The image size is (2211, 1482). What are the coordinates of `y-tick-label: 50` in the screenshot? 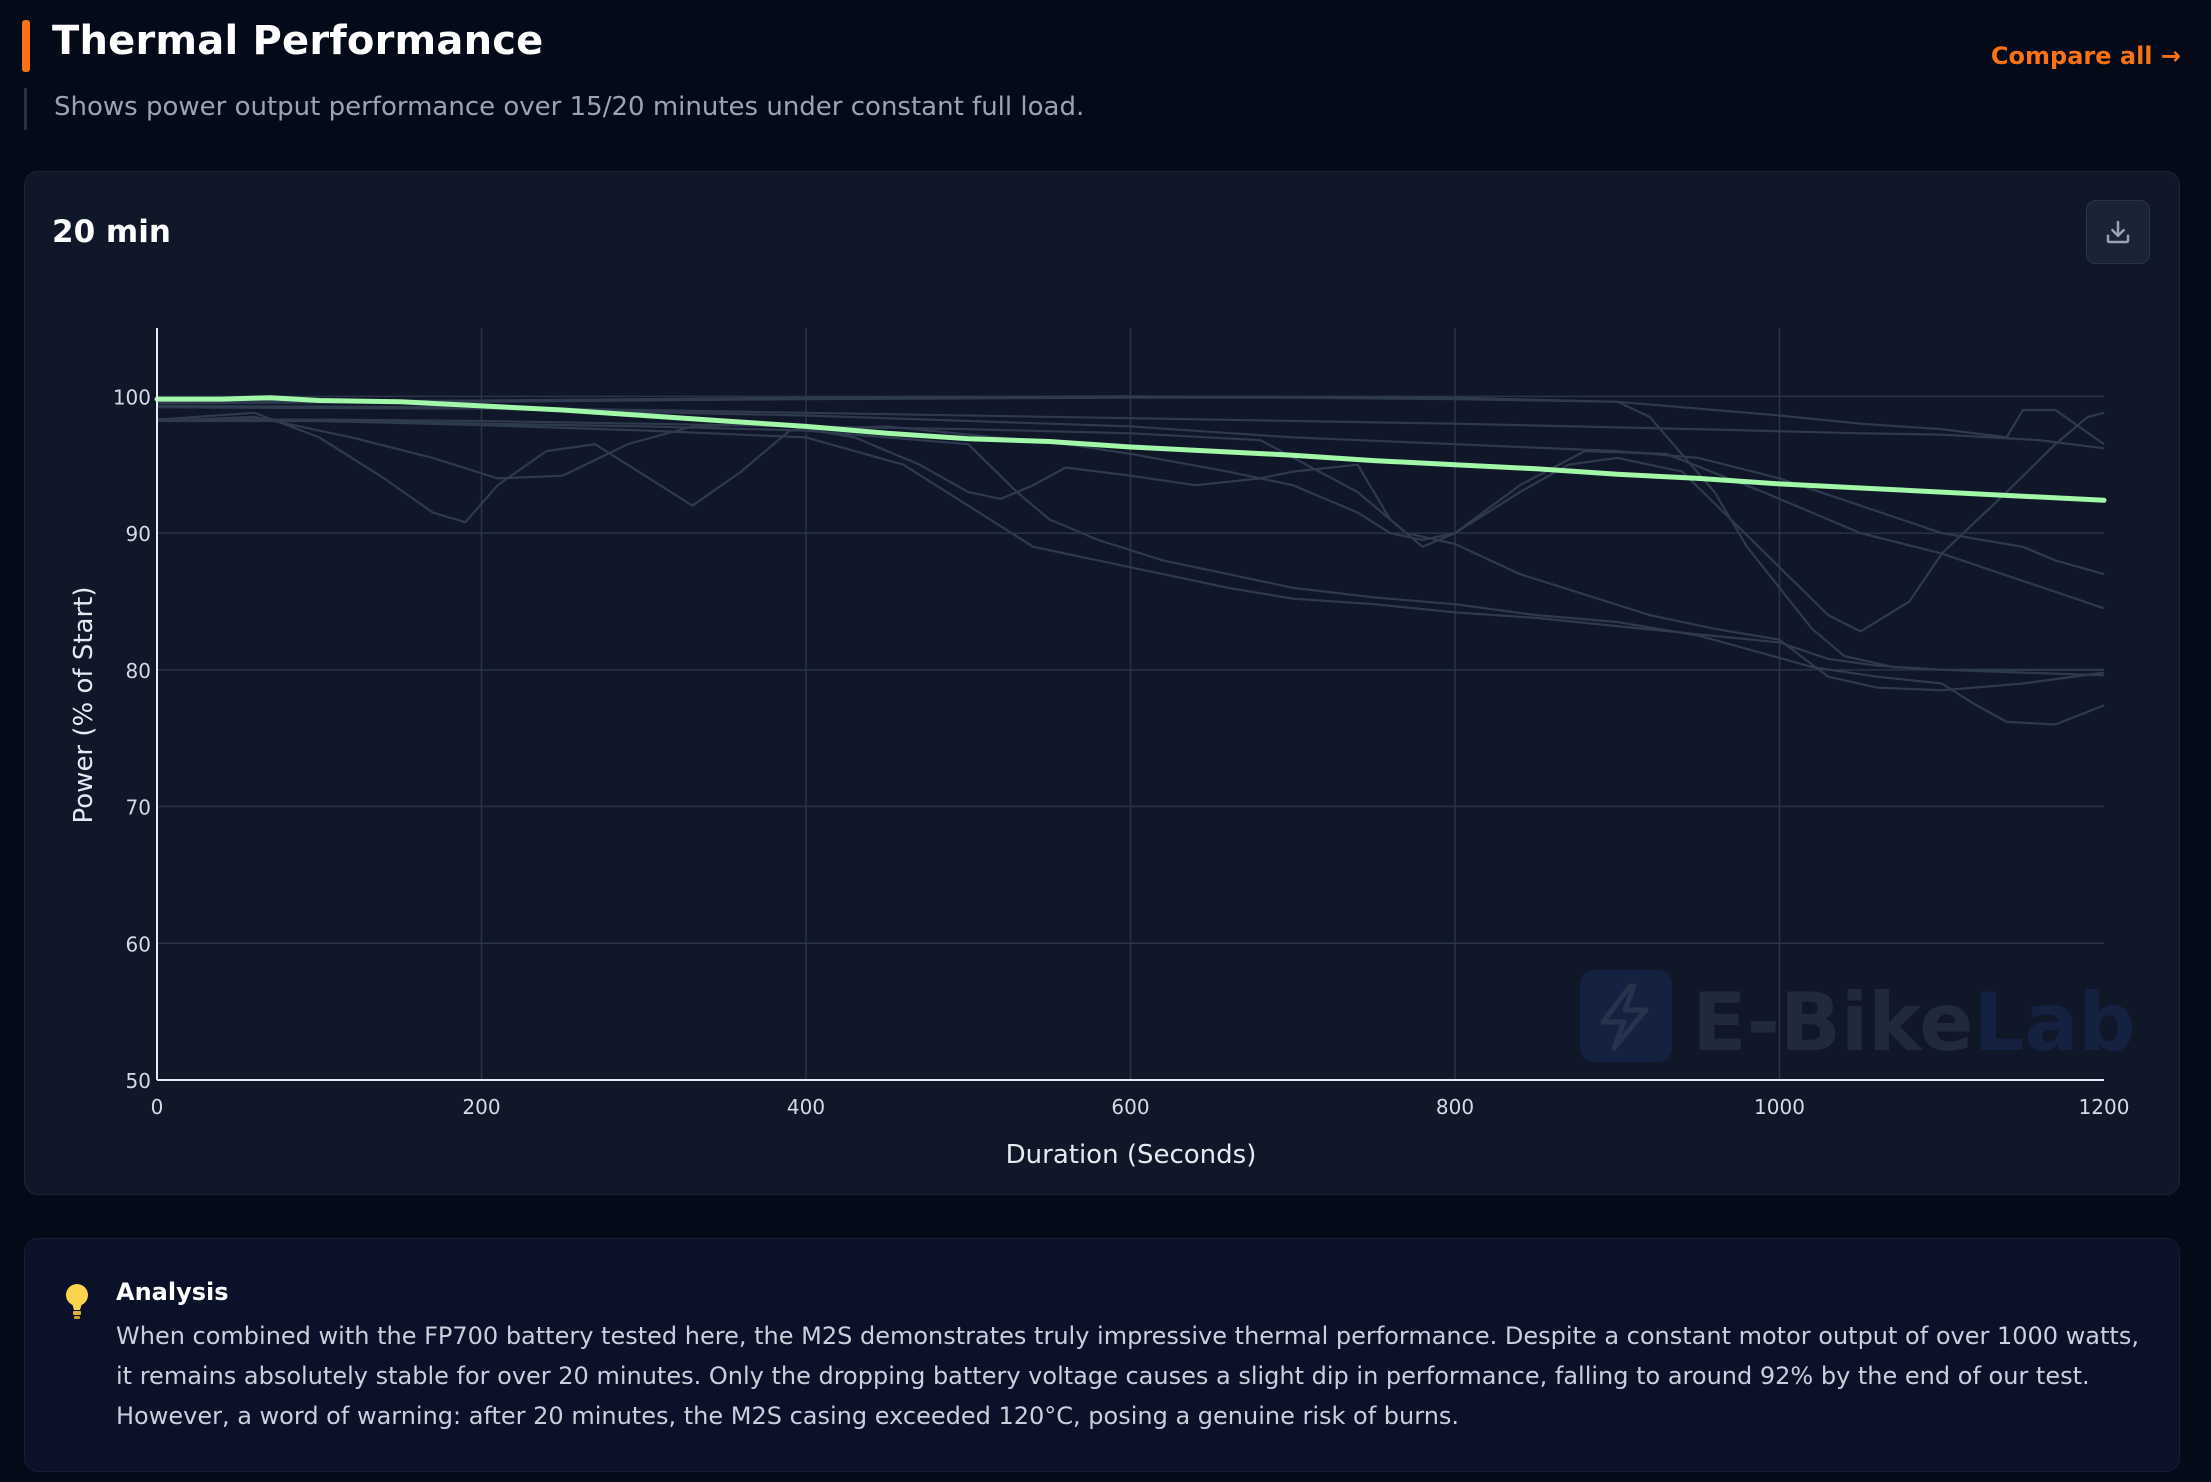 It's located at (138, 1081).